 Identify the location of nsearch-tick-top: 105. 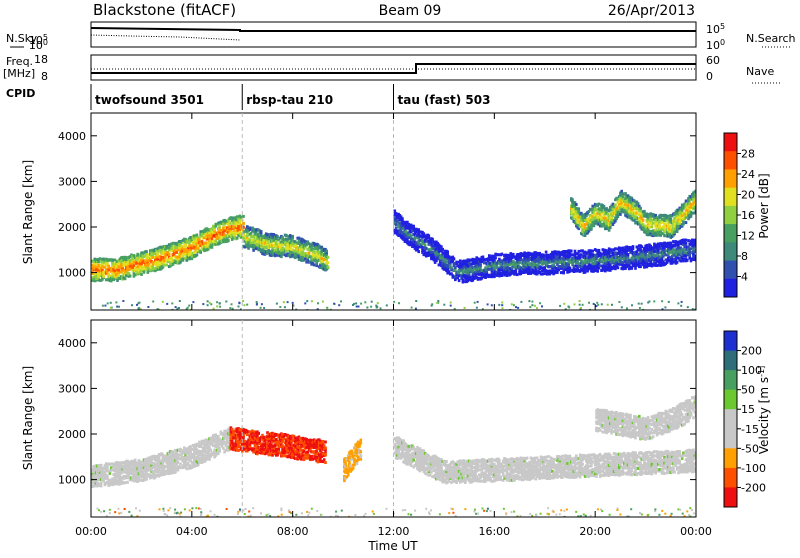
(715, 29).